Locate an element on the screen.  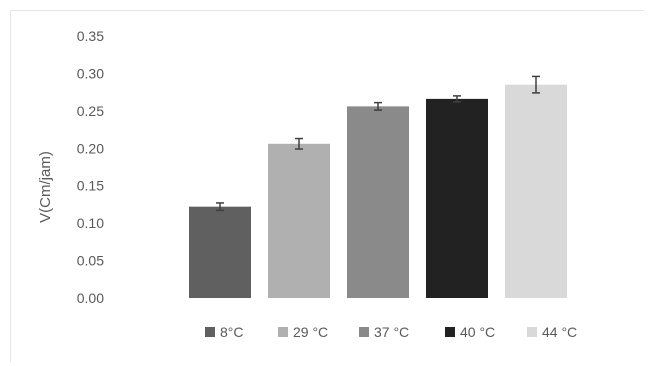
y-tick-label: 0.30 is located at coordinates (90, 73).